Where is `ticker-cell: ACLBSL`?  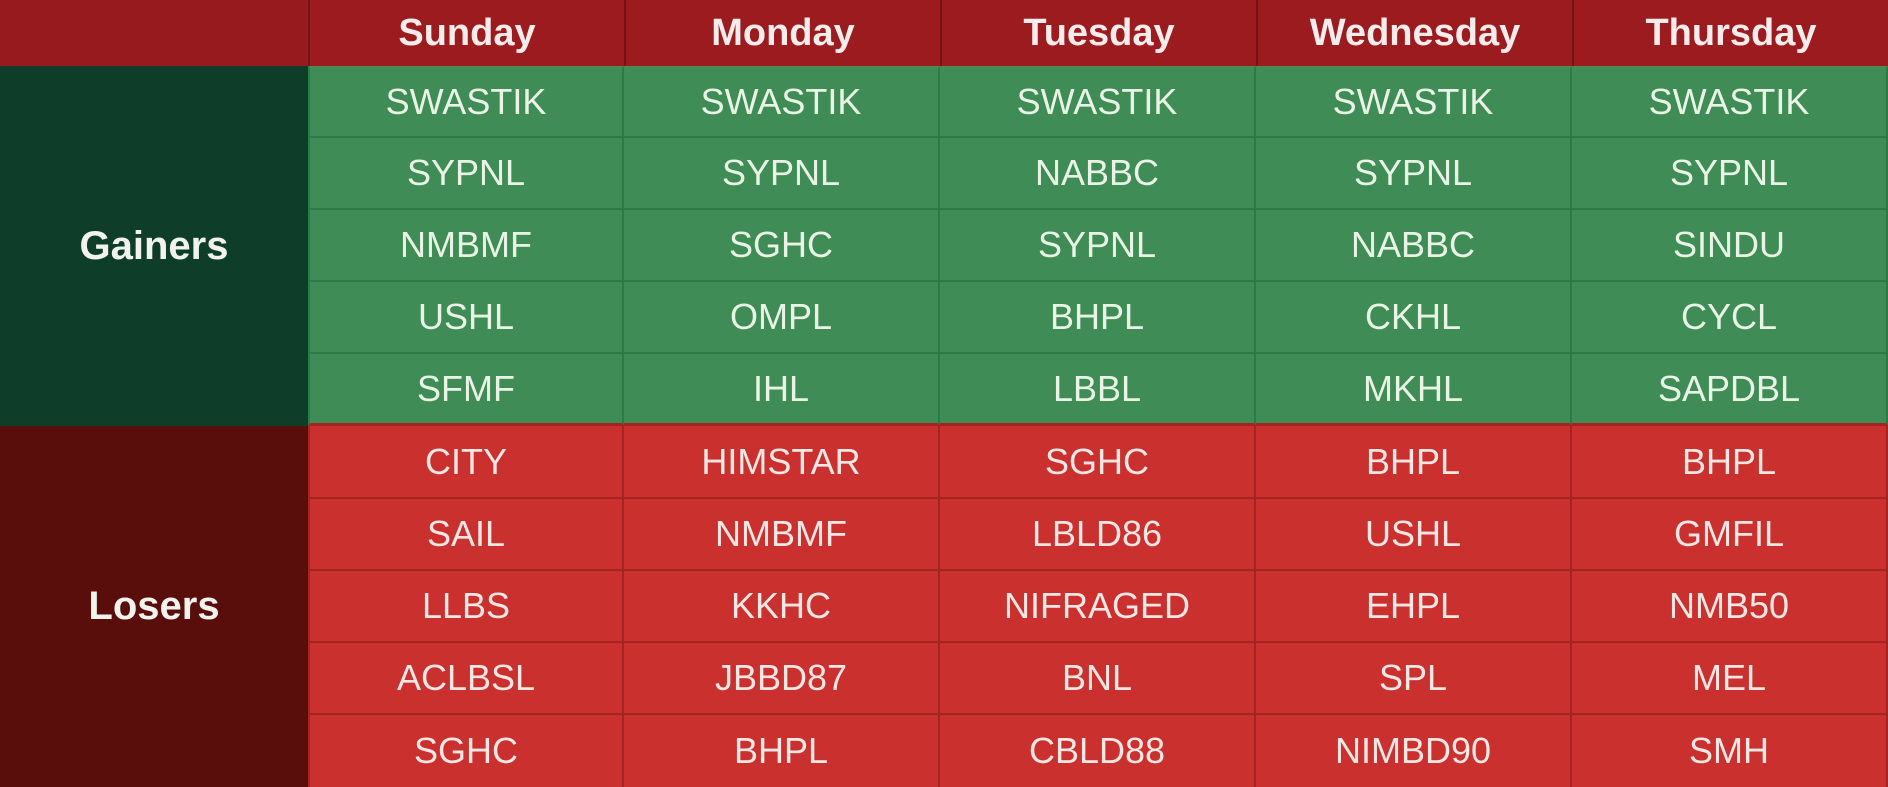 ticker-cell: ACLBSL is located at coordinates (466, 678).